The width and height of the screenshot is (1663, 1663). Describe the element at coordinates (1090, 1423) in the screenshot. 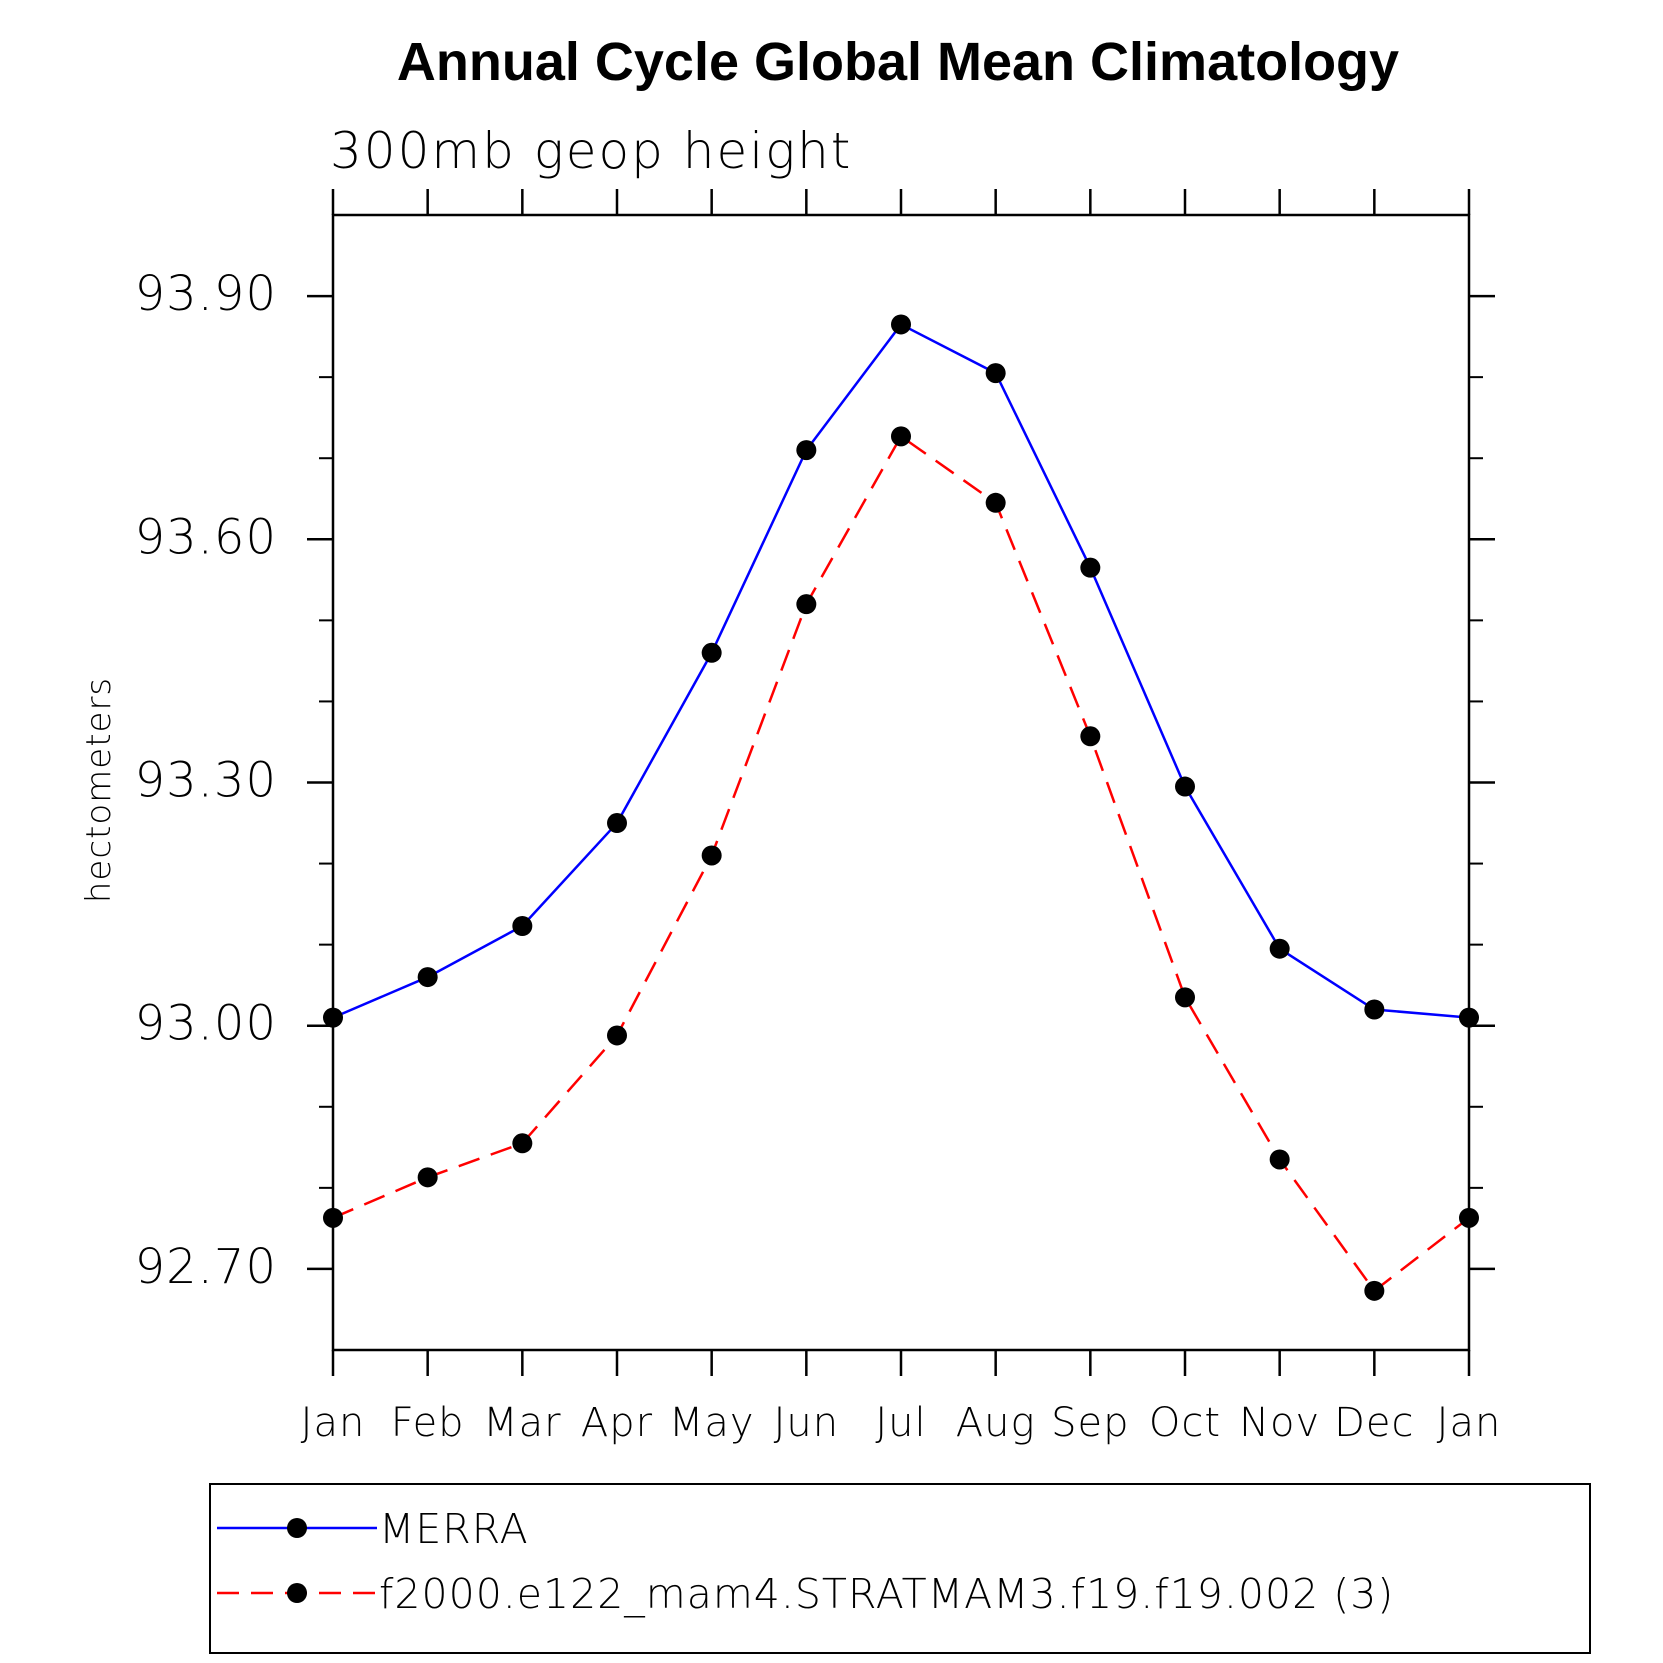

I see `x-tick-label: Sep` at that location.